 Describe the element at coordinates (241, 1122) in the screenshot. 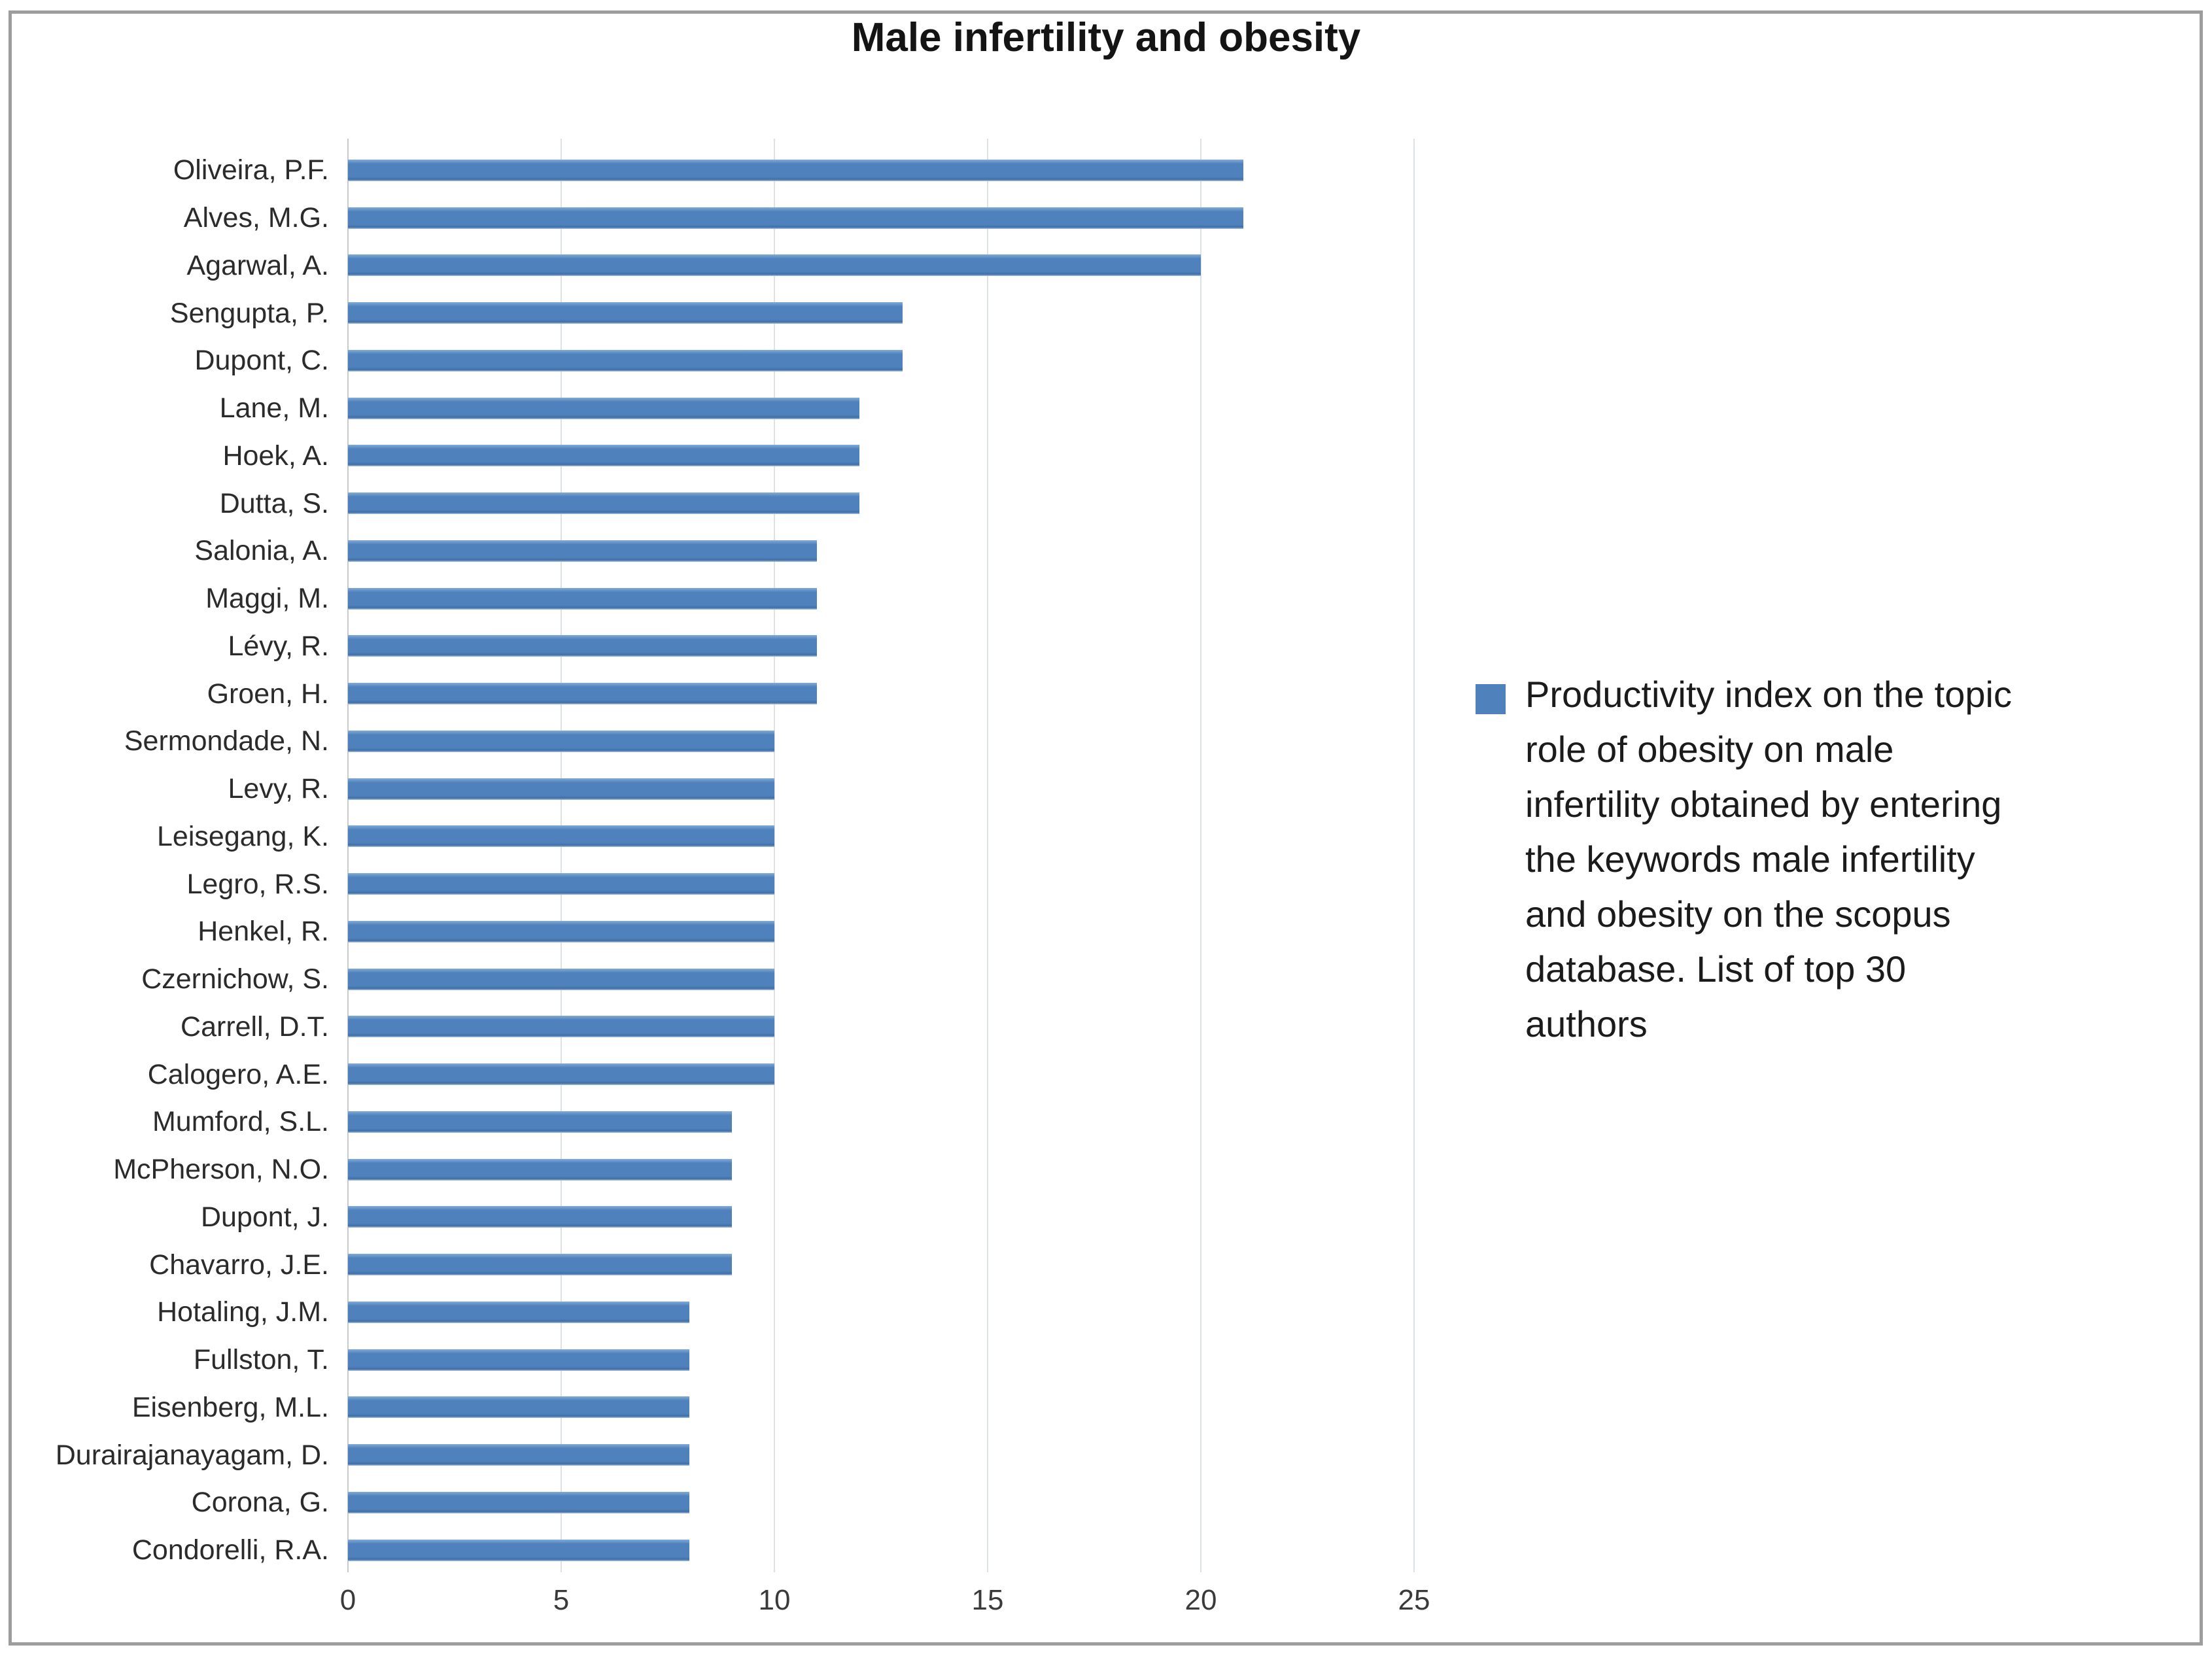

I see `category-label: Mumford, S.L.` at that location.